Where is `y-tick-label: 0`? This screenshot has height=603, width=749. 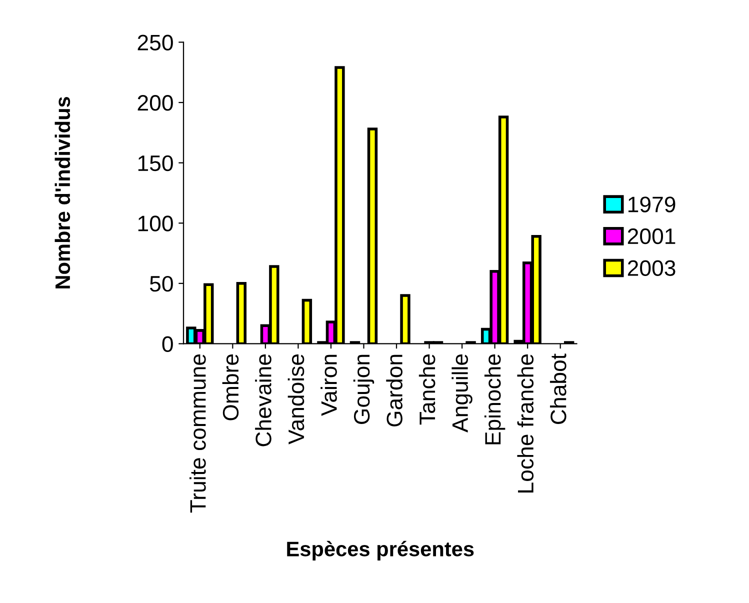 y-tick-label: 0 is located at coordinates (167, 344).